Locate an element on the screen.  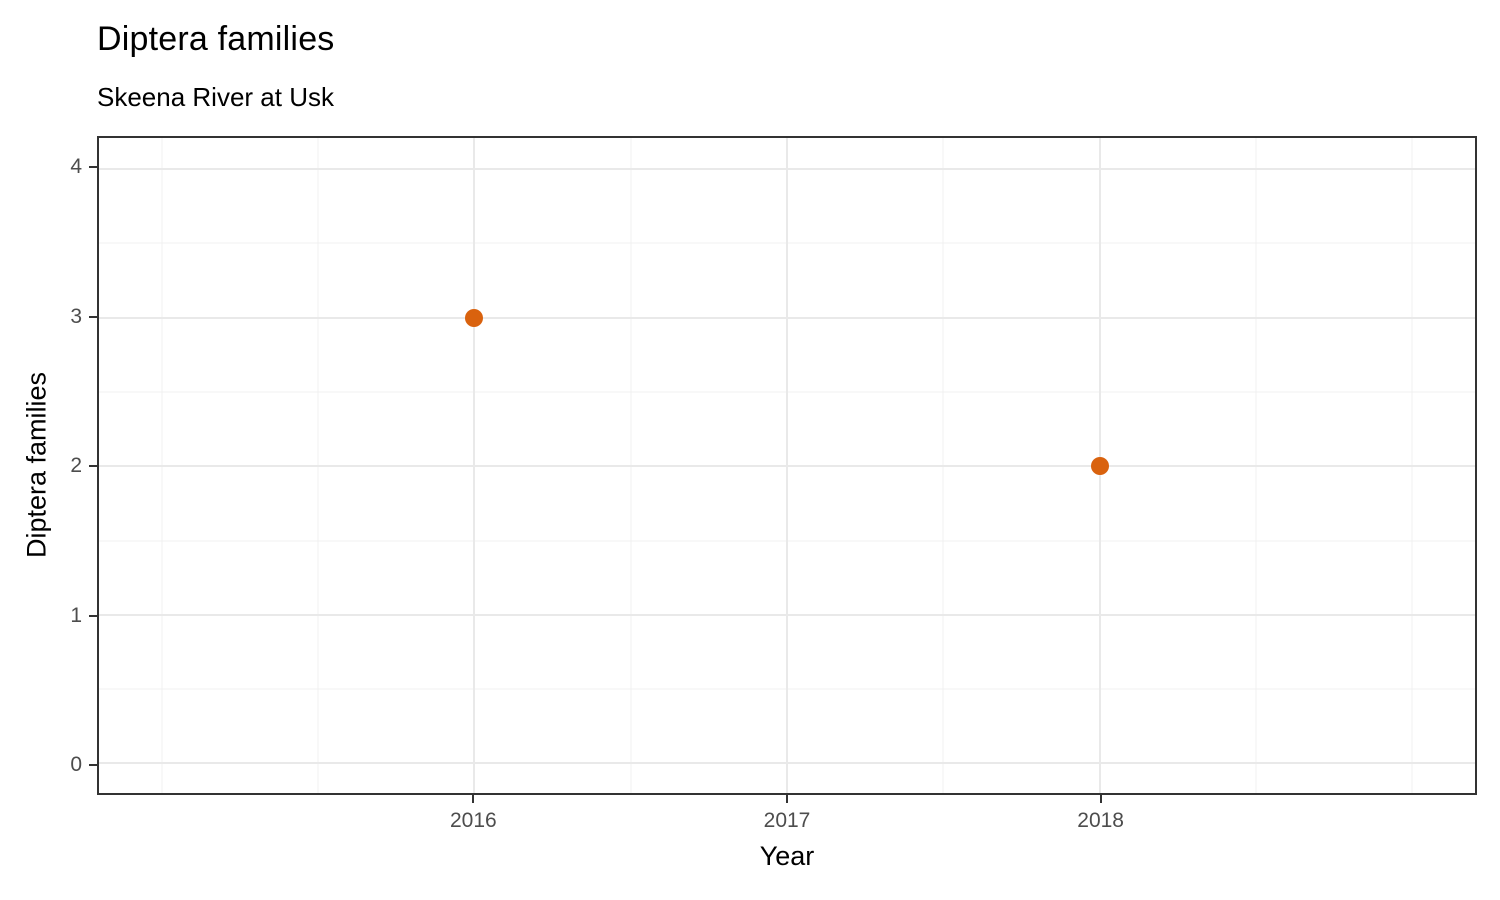
y-tick-label: 4 is located at coordinates (76, 167).